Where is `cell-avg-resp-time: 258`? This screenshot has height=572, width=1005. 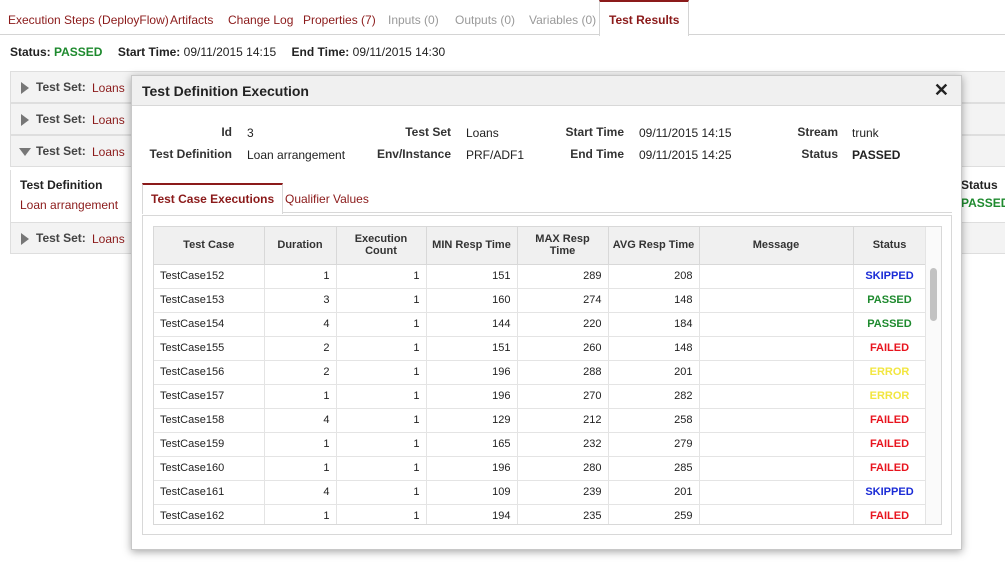
cell-avg-resp-time: 258 is located at coordinates (654, 420).